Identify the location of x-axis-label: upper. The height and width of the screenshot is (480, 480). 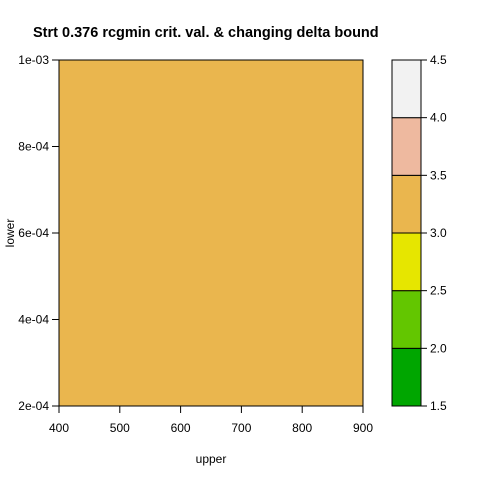
(211, 459).